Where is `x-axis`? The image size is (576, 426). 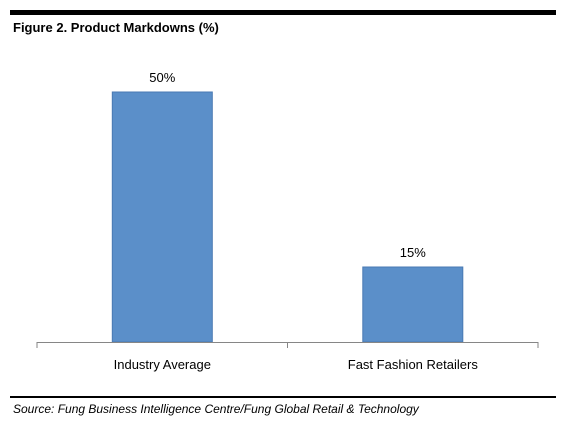 x-axis is located at coordinates (287, 345).